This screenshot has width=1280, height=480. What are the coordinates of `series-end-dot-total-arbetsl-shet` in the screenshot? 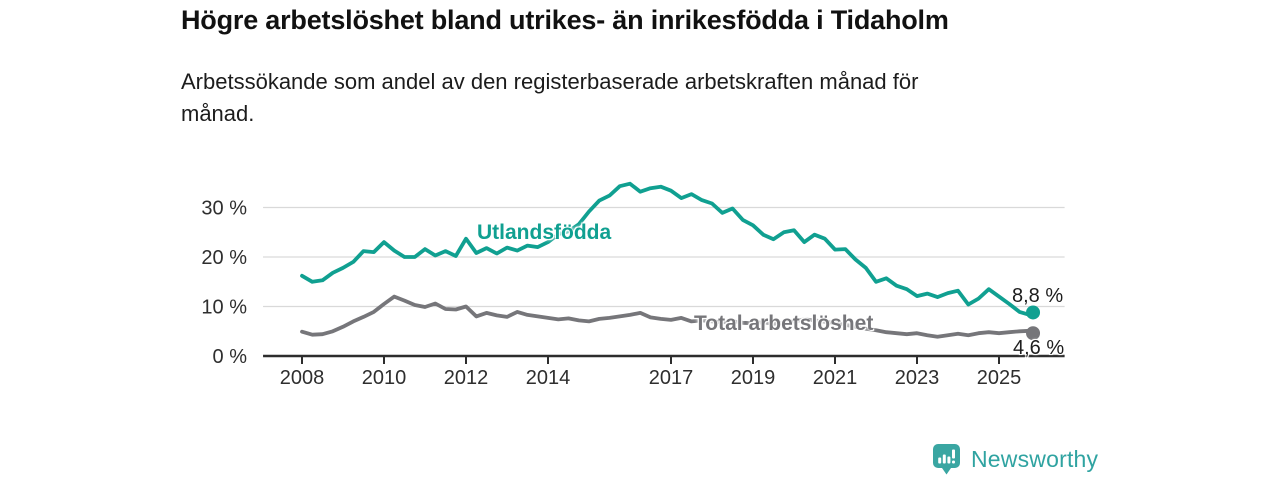 It's located at (1033, 333).